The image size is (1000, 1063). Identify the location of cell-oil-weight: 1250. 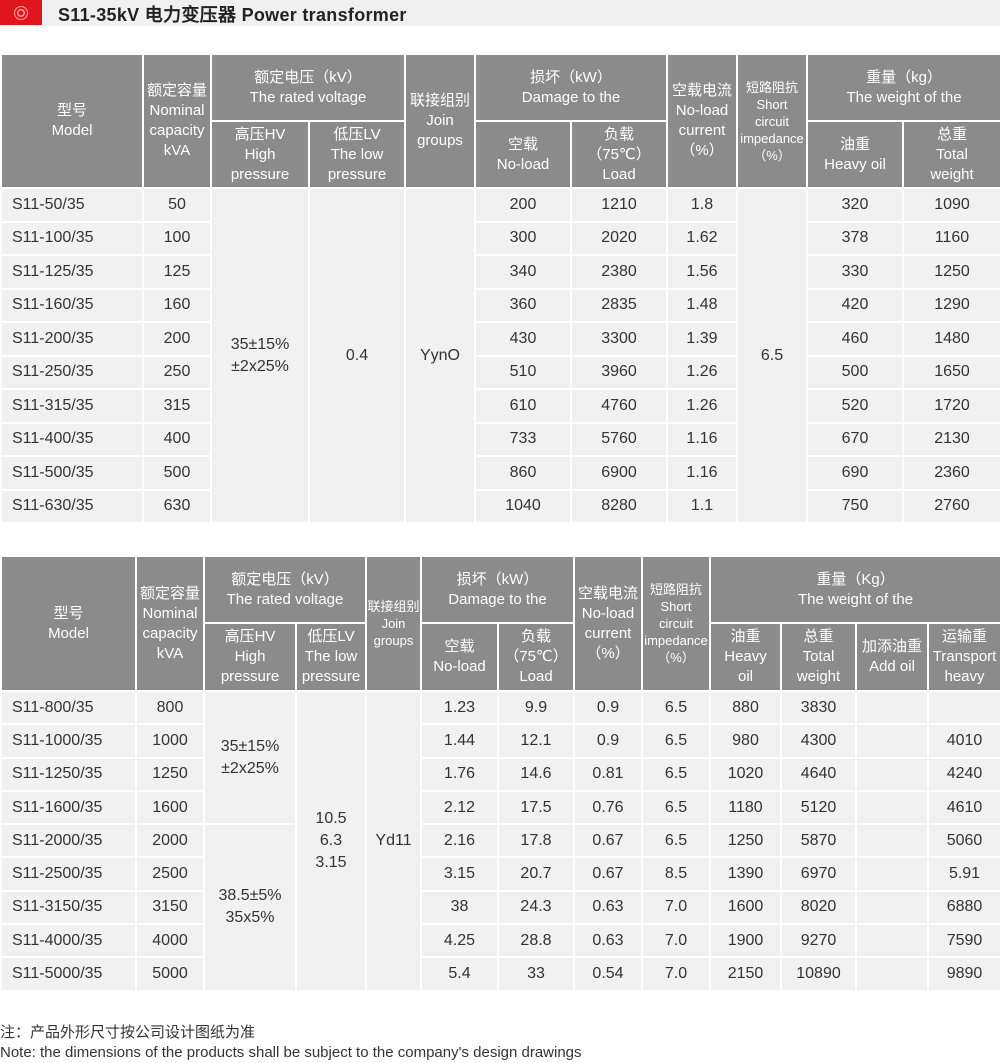
(745, 841).